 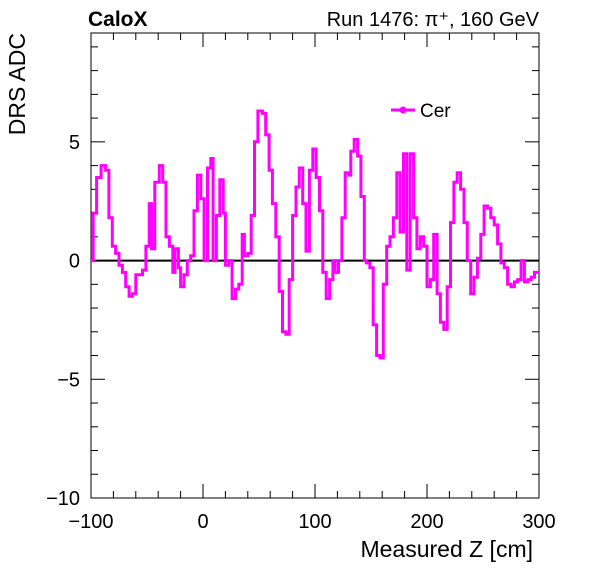 I want to click on corner-right-label: Run 1476: π⁺, 160 GeV, so click(x=433, y=20).